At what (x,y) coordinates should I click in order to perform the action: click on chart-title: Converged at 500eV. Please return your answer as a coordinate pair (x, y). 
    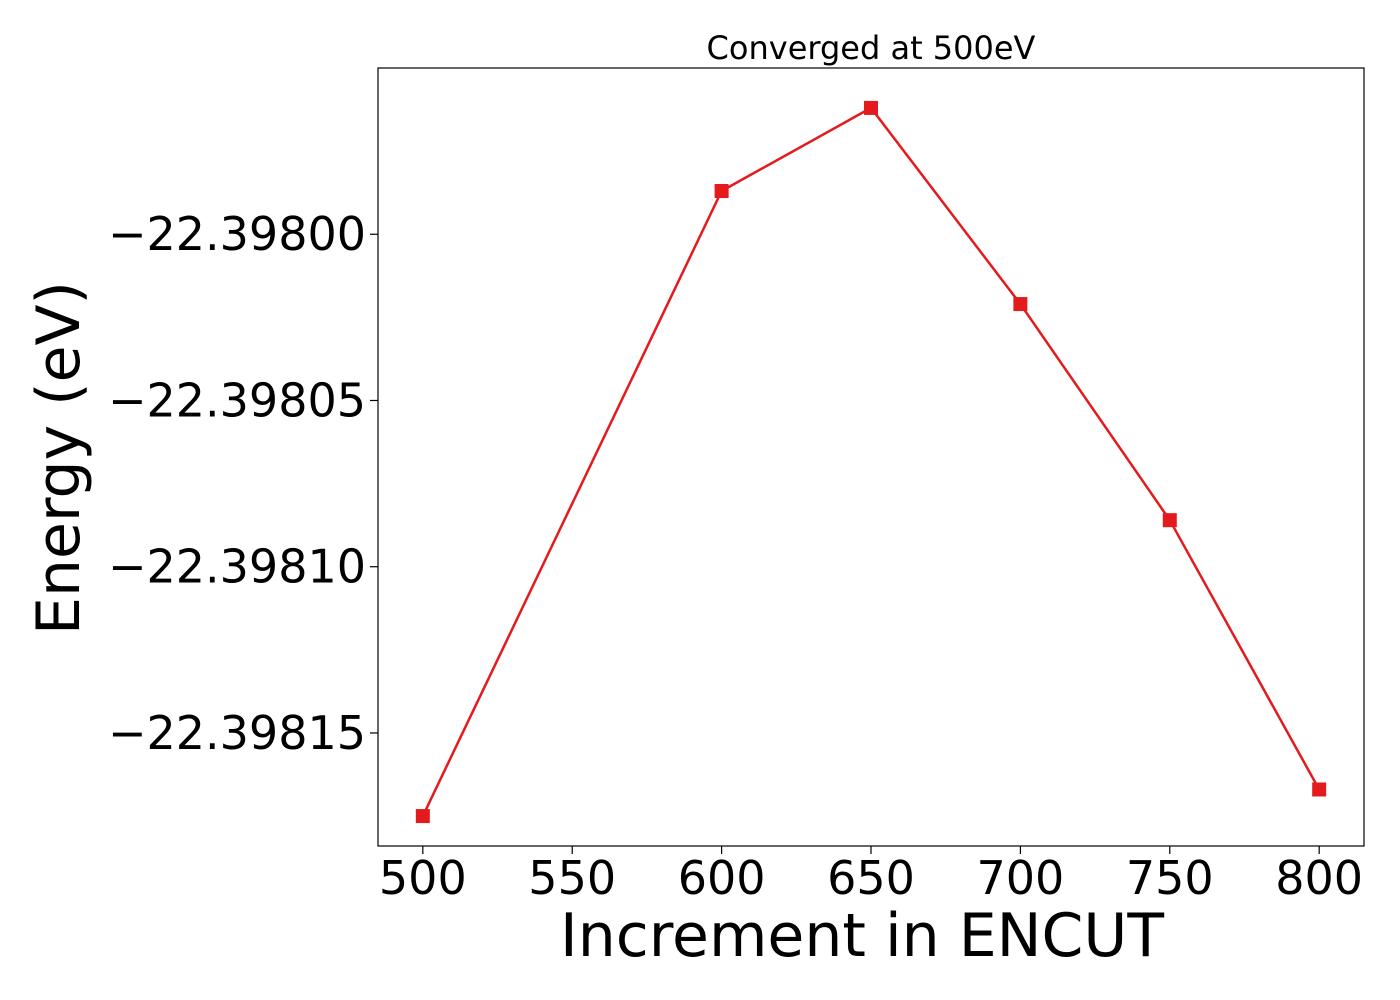
    Looking at the image, I should click on (871, 48).